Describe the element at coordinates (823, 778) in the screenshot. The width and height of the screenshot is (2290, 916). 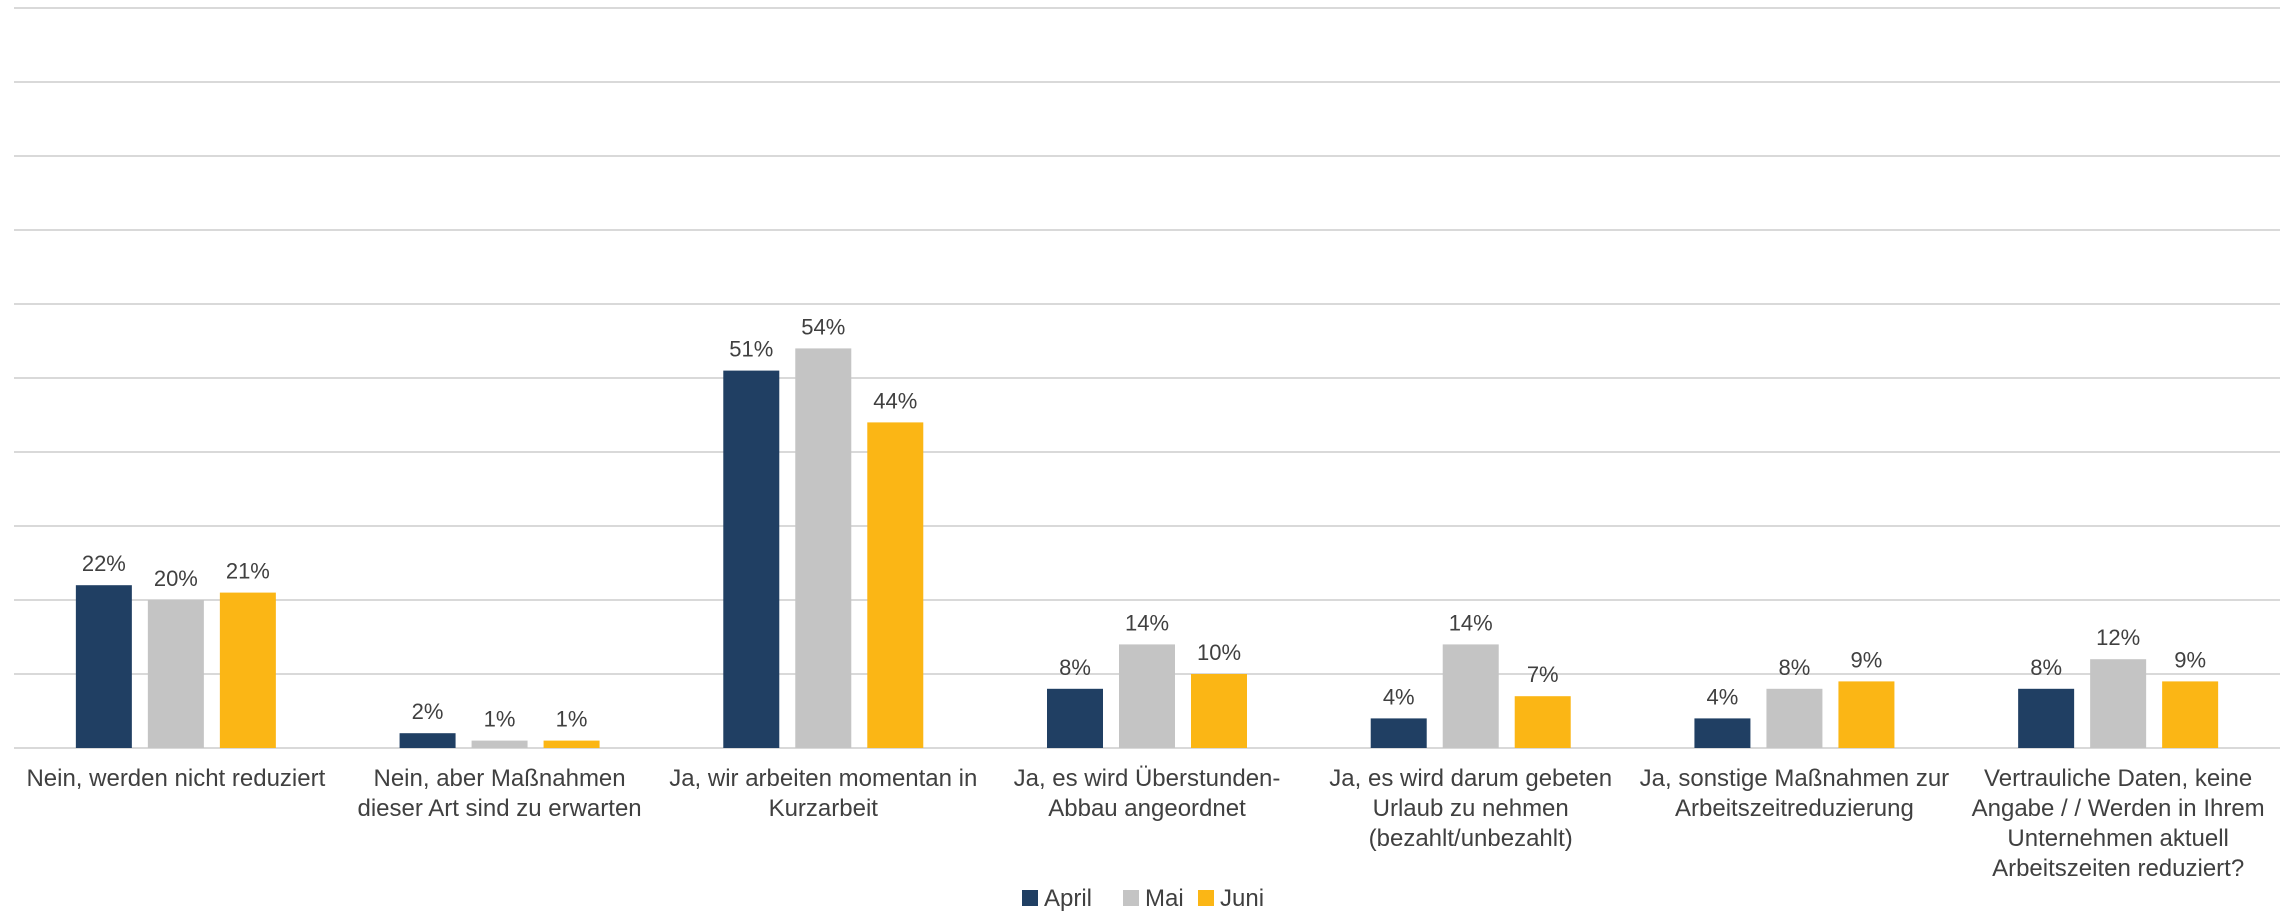
I see `category-label-line: Ja, wir arbeiten momentan in` at that location.